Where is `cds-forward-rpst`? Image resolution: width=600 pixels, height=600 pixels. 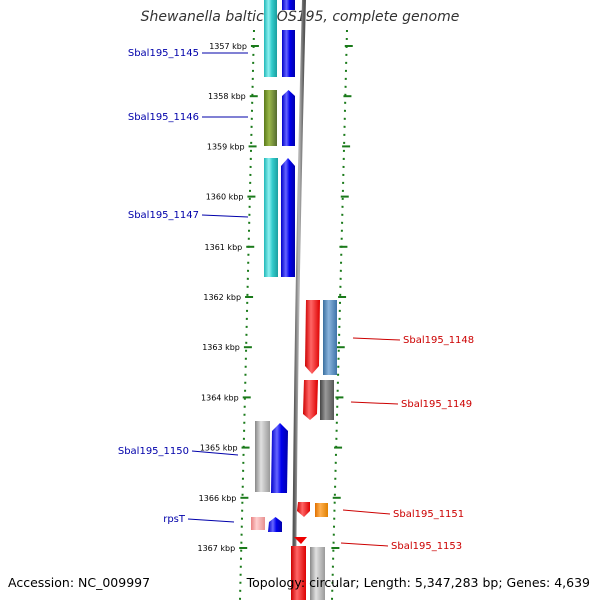
cds-forward-rpst is located at coordinates (275, 524).